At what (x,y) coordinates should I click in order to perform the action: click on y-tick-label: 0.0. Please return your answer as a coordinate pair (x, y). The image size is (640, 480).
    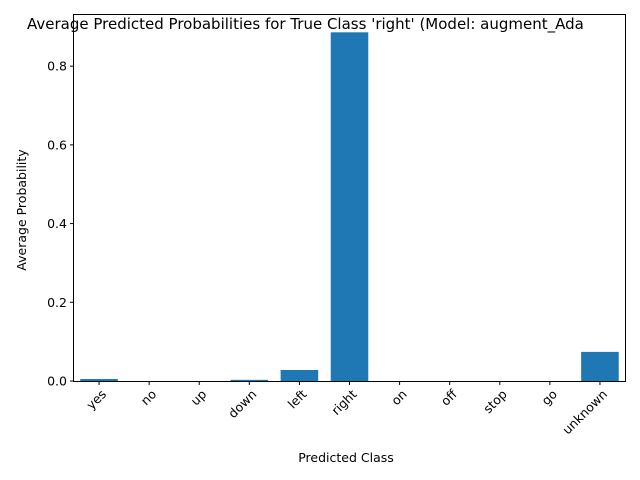
    Looking at the image, I should click on (57, 381).